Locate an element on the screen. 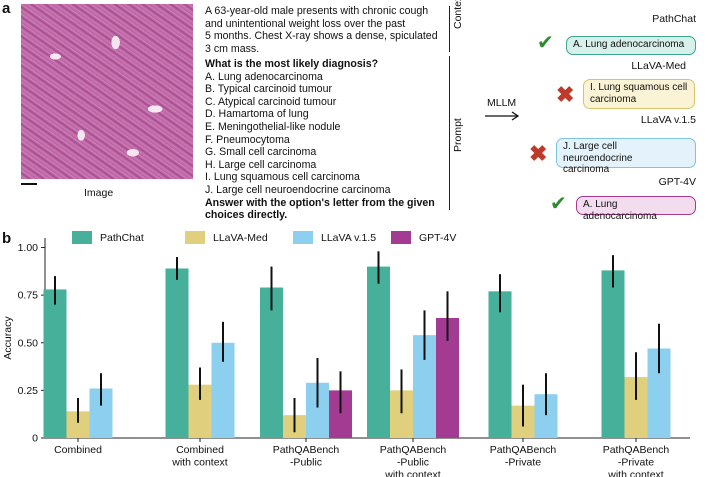  legend-label: PathChat is located at coordinates (122, 238).